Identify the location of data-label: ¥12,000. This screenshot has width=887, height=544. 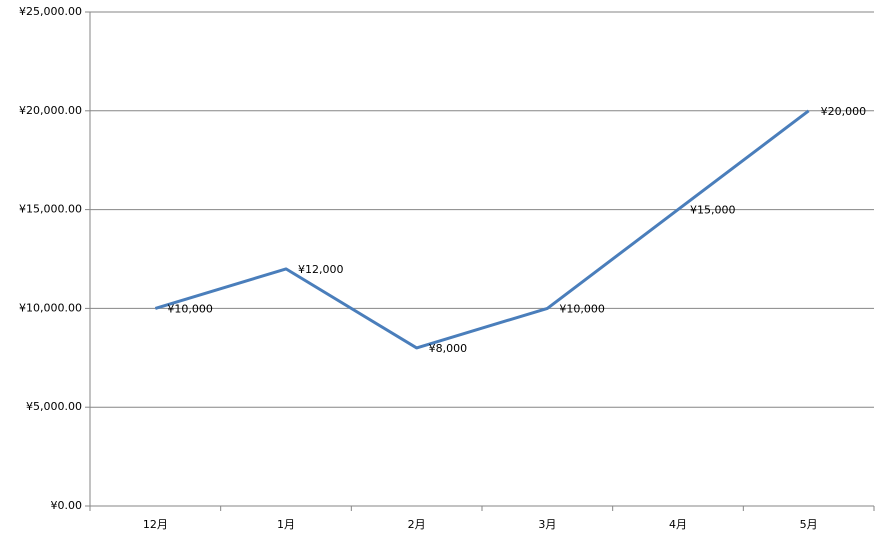
(321, 269).